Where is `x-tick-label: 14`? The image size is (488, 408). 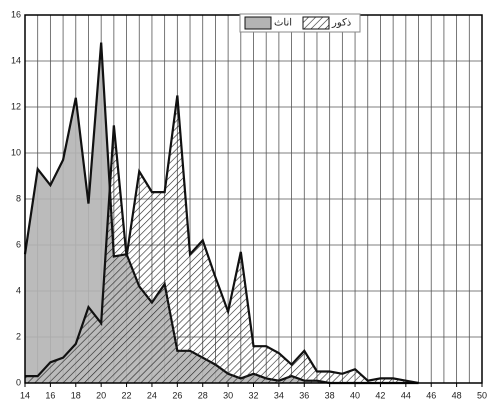 x-tick-label: 14 is located at coordinates (25, 395).